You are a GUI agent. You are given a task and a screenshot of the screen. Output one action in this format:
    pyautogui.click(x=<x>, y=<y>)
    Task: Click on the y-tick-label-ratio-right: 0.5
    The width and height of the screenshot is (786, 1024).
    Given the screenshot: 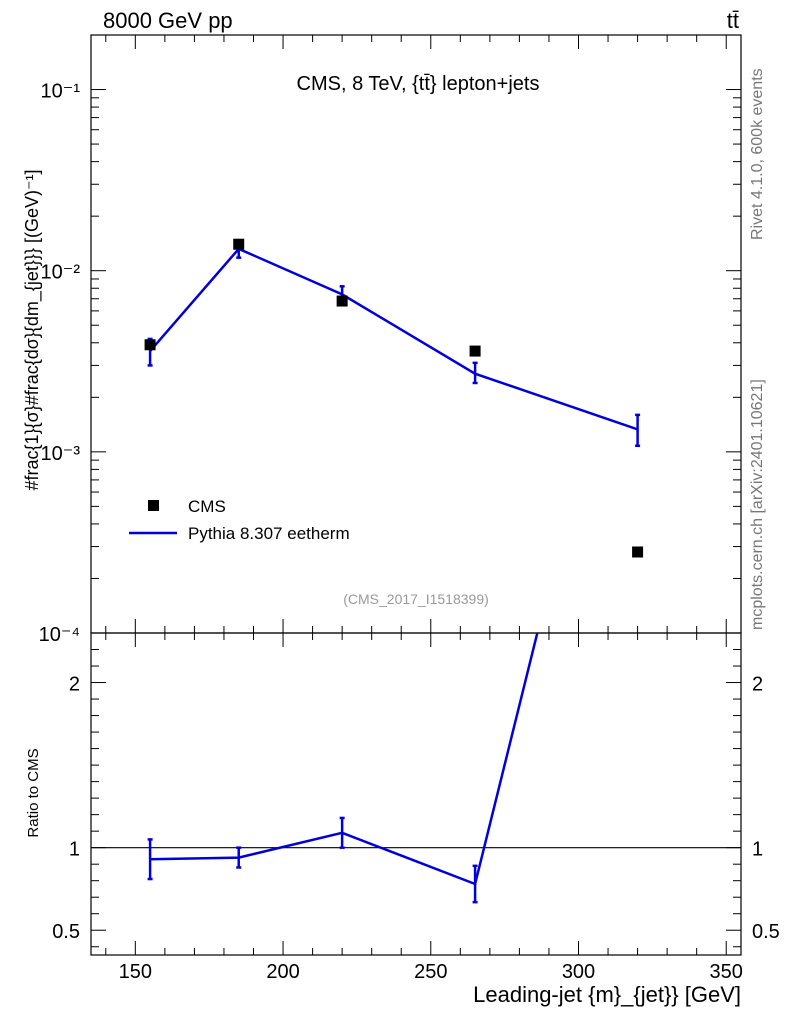 What is the action you would take?
    pyautogui.click(x=766, y=932)
    